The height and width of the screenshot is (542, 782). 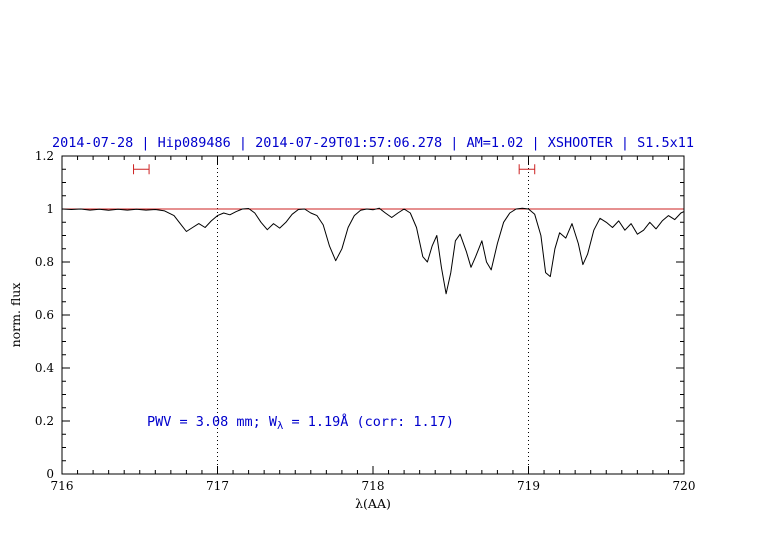 What do you see at coordinates (44, 368) in the screenshot?
I see `y-tick-label: 0.4` at bounding box center [44, 368].